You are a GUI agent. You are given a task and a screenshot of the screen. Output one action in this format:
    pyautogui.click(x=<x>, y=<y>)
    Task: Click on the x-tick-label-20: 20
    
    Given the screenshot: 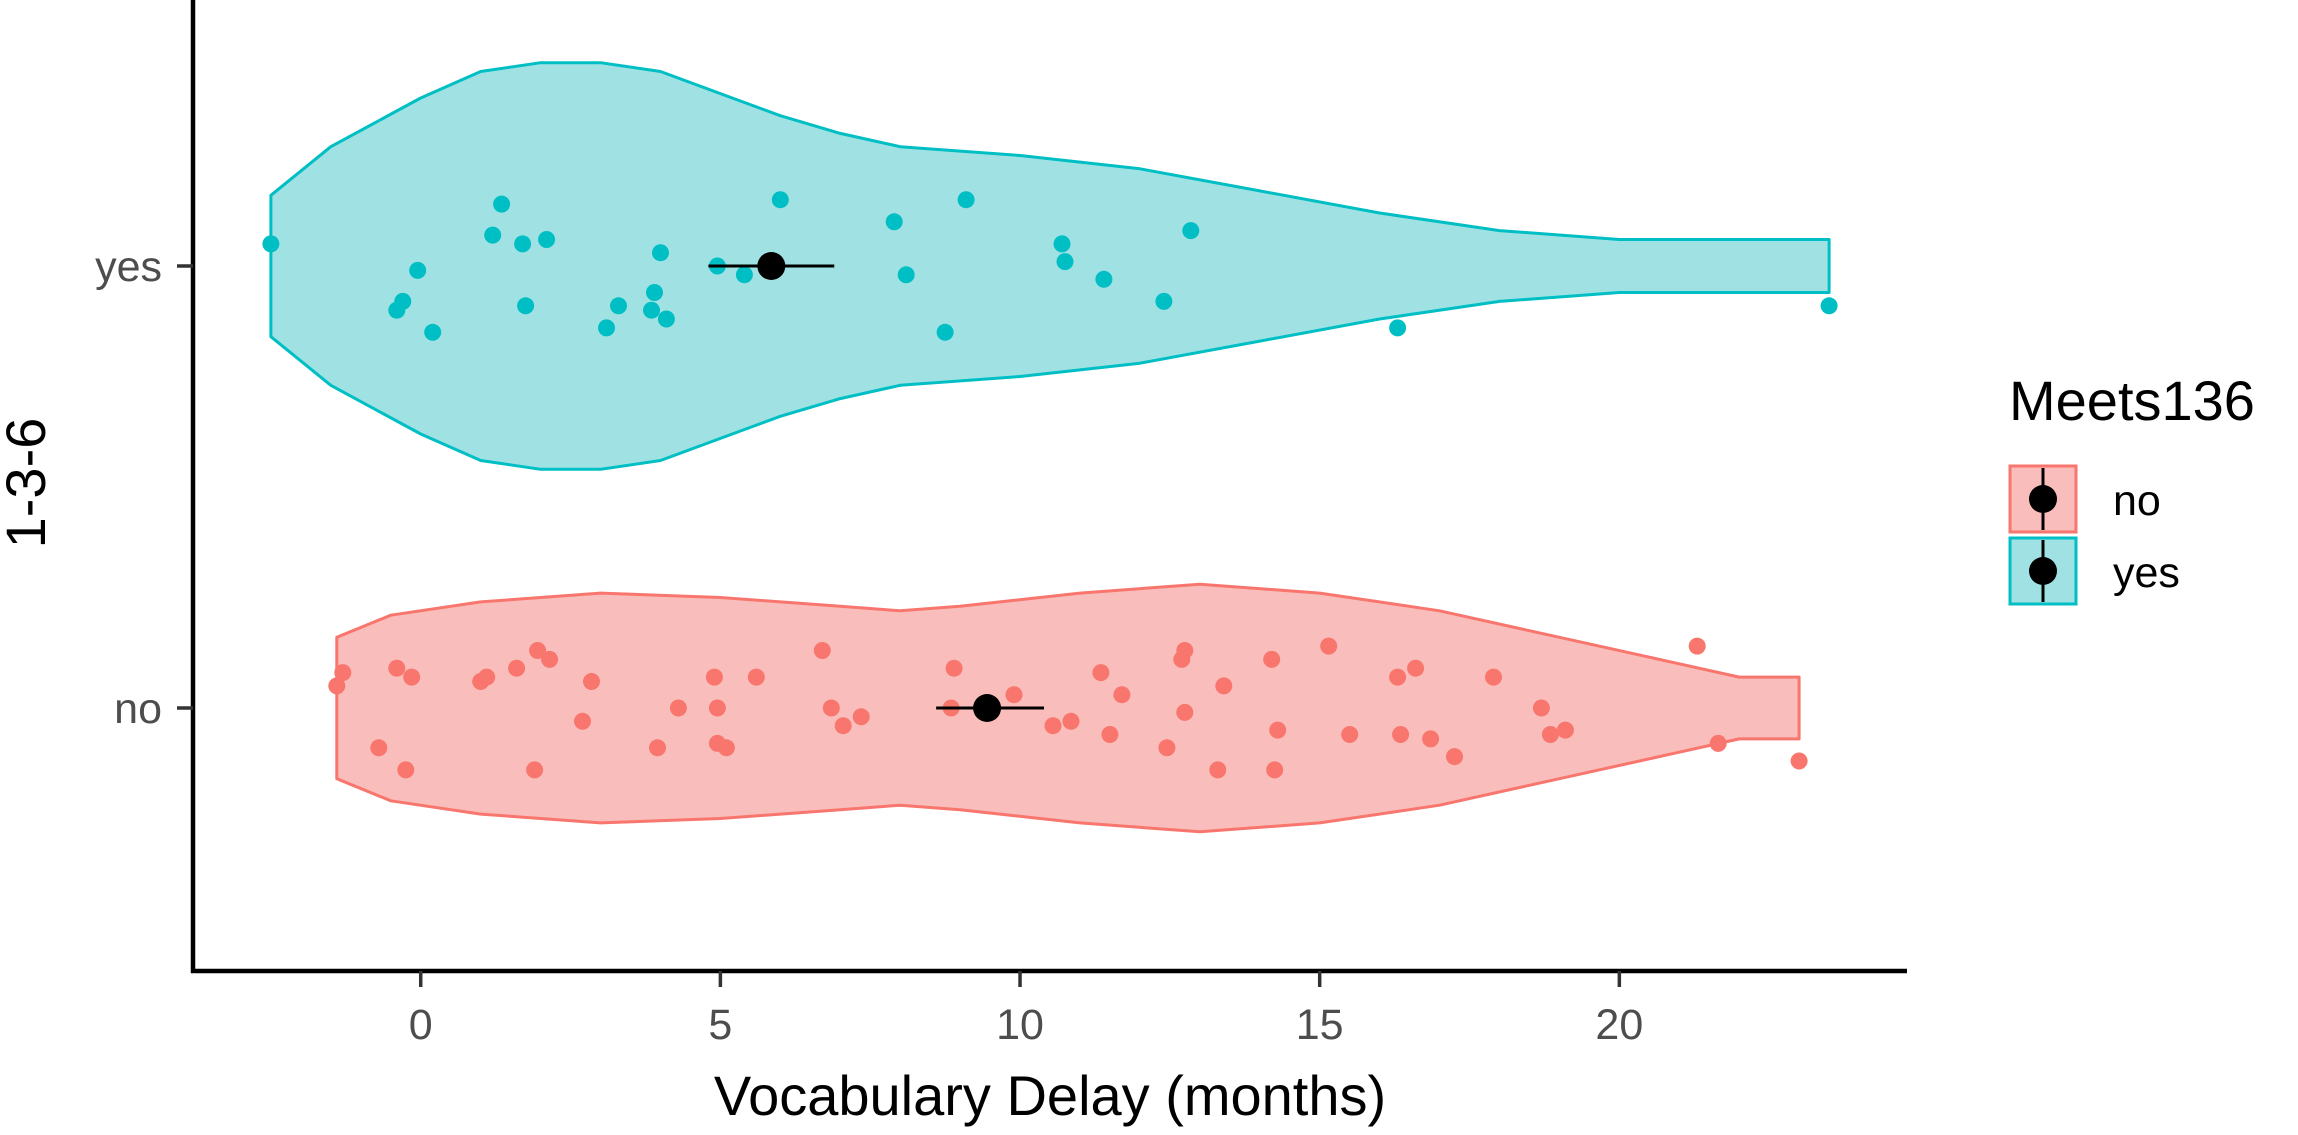 What is the action you would take?
    pyautogui.click(x=1619, y=1025)
    